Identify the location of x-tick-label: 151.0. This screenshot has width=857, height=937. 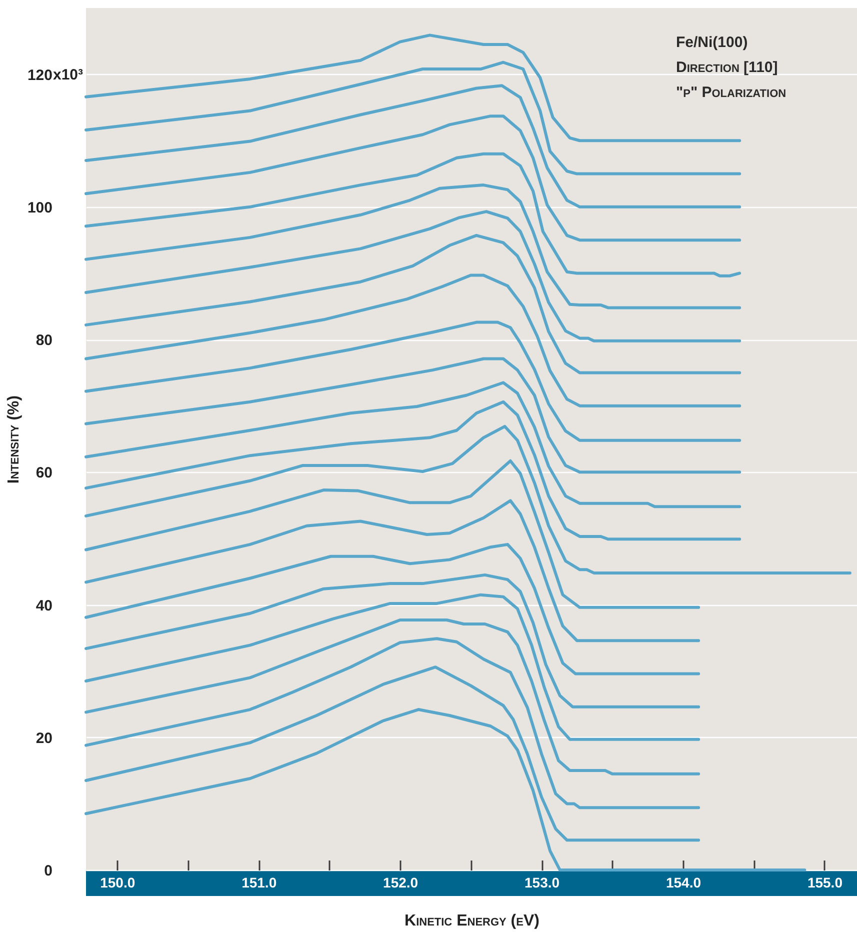
(259, 882).